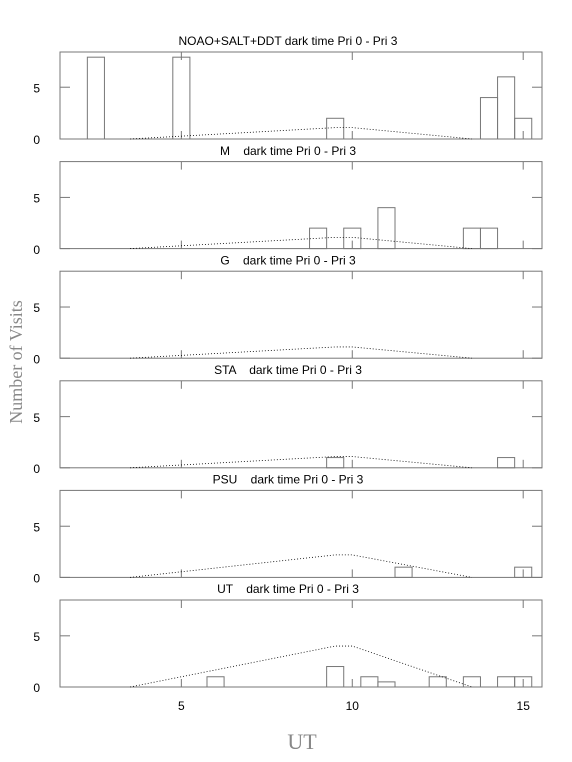 Image resolution: width=572 pixels, height=762 pixels. I want to click on panel: STA dark time Pri 0 - Pri 3 0 5, so click(288, 419).